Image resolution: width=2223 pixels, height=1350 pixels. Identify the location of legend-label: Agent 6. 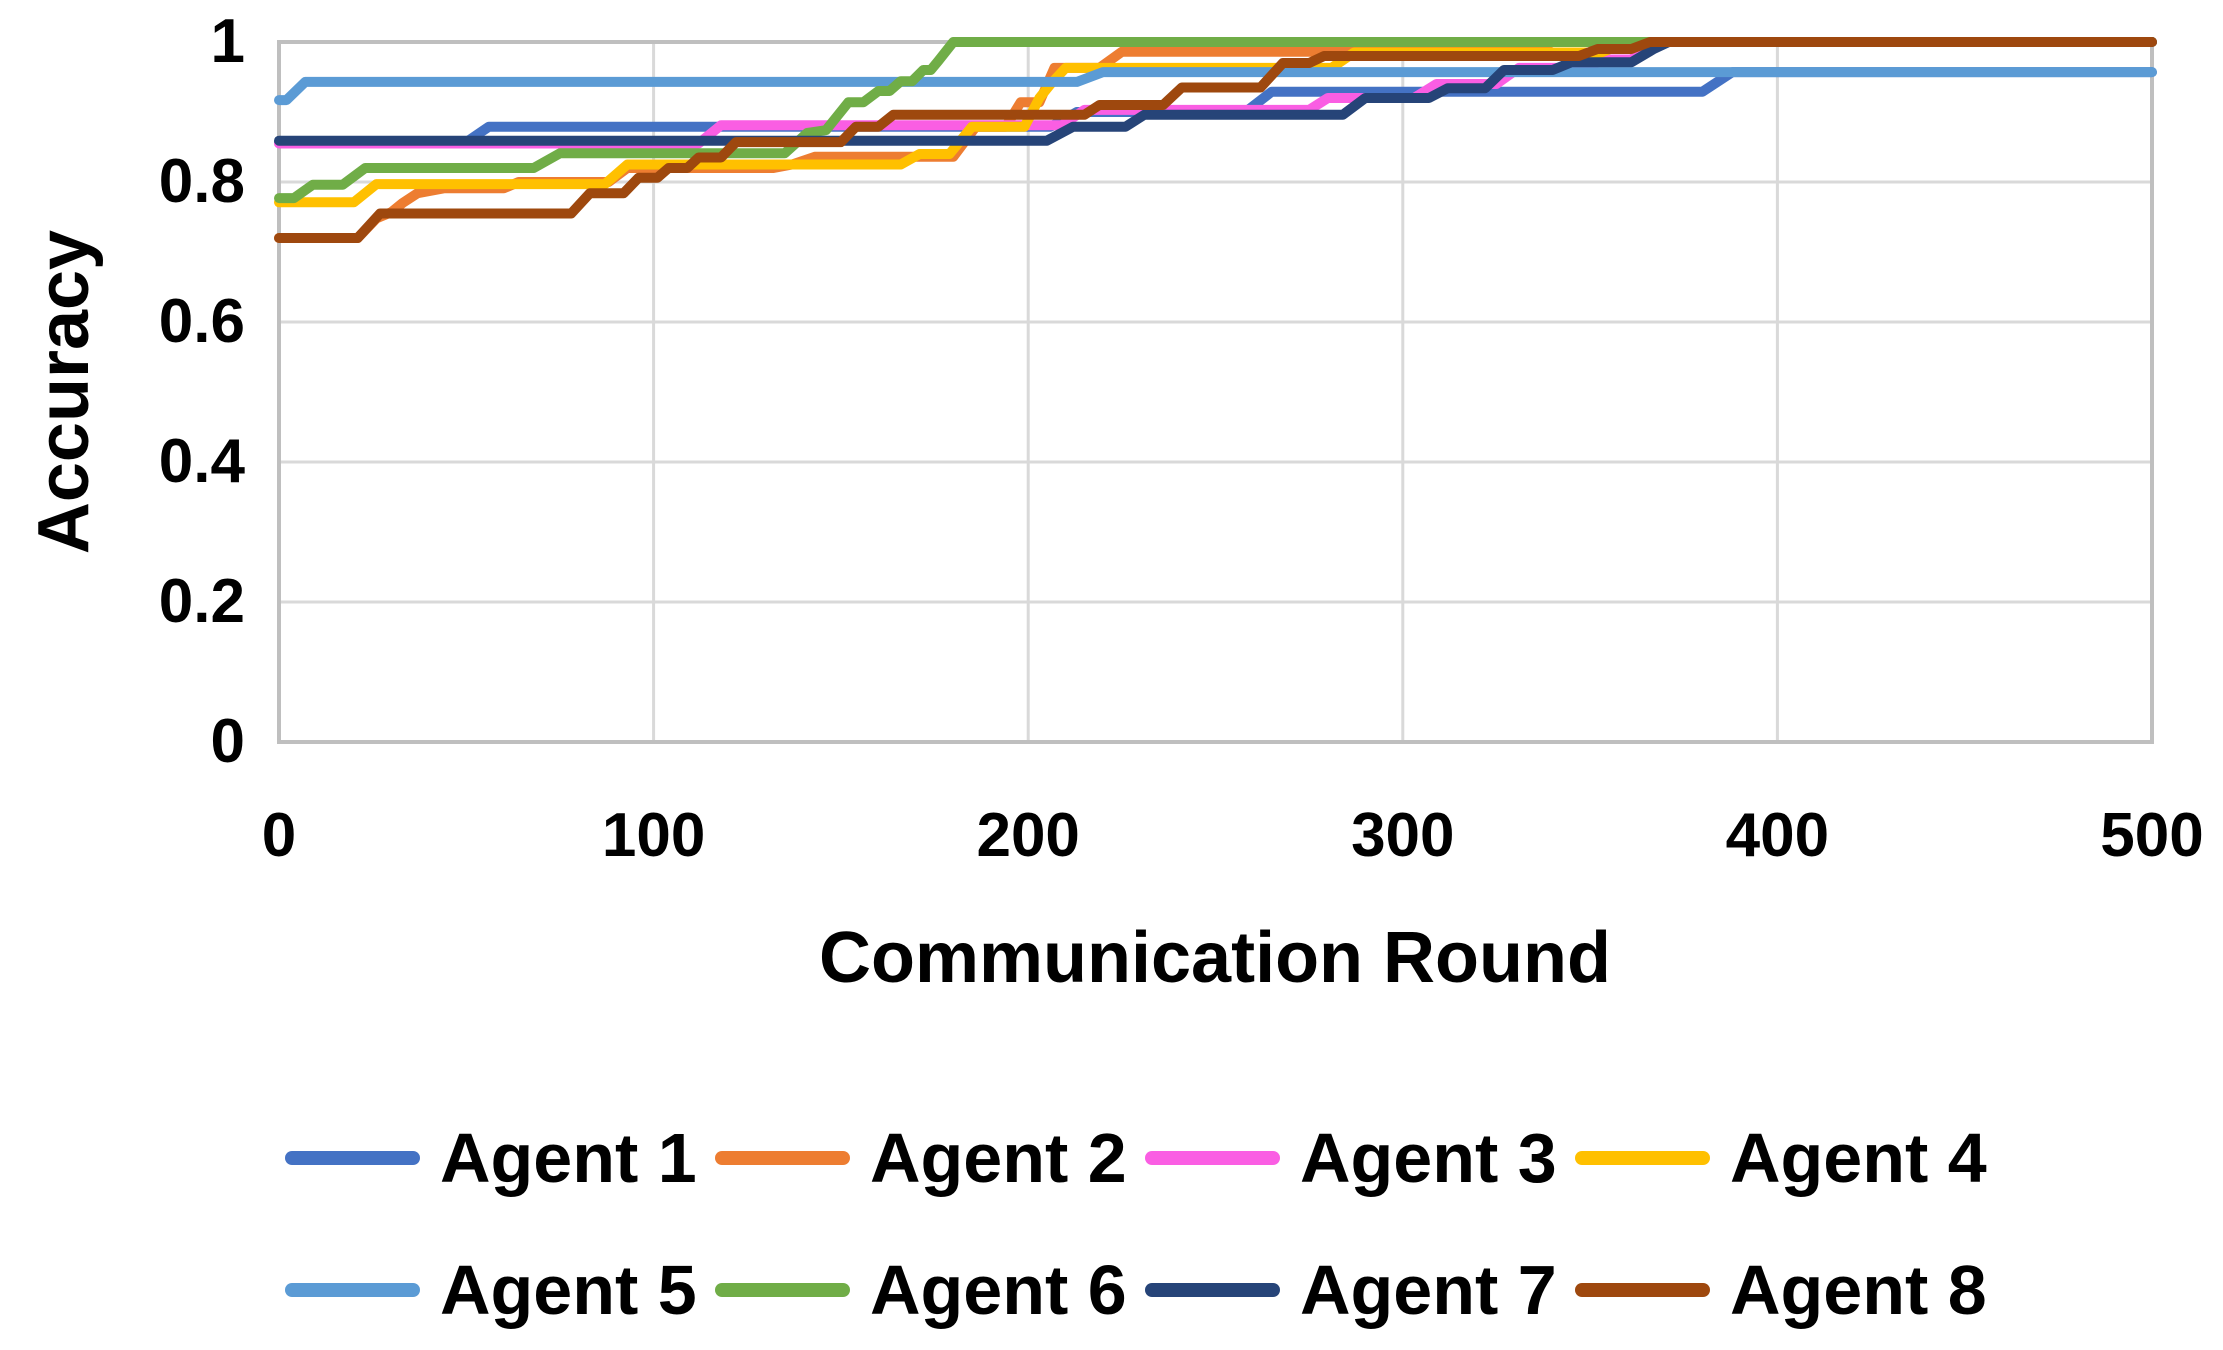
(998, 1290).